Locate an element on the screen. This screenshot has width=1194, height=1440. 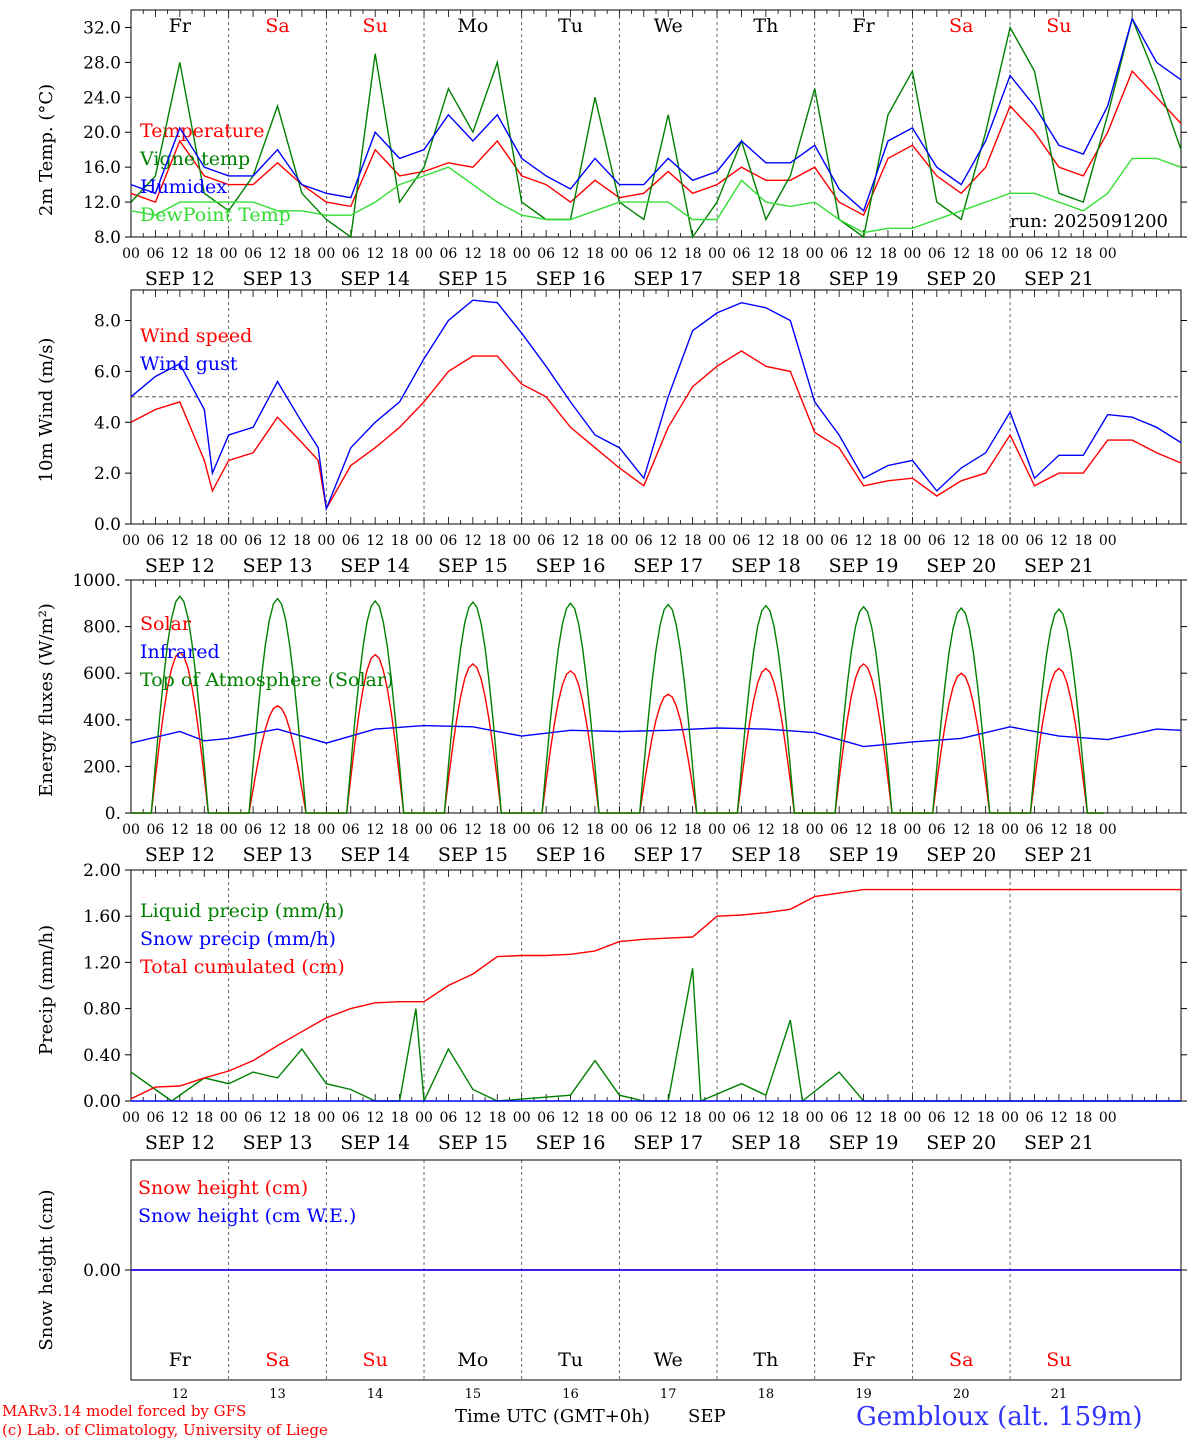
legend-entry: Wind gust is located at coordinates (189, 364).